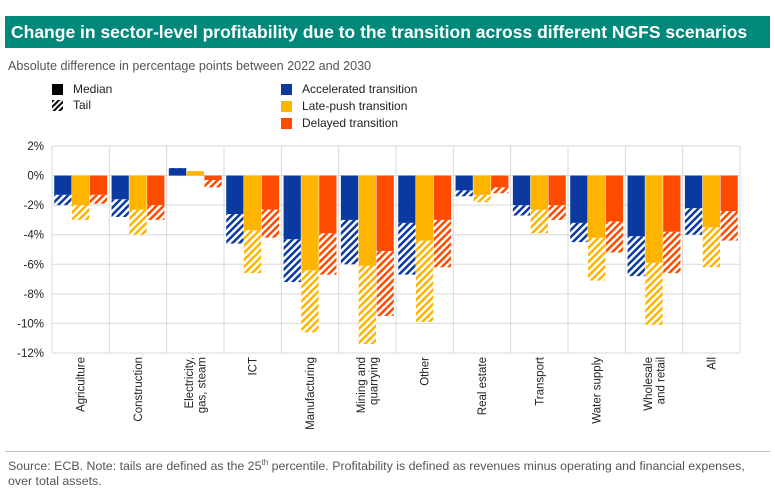  I want to click on x-tick-label: Transport, so click(540, 381).